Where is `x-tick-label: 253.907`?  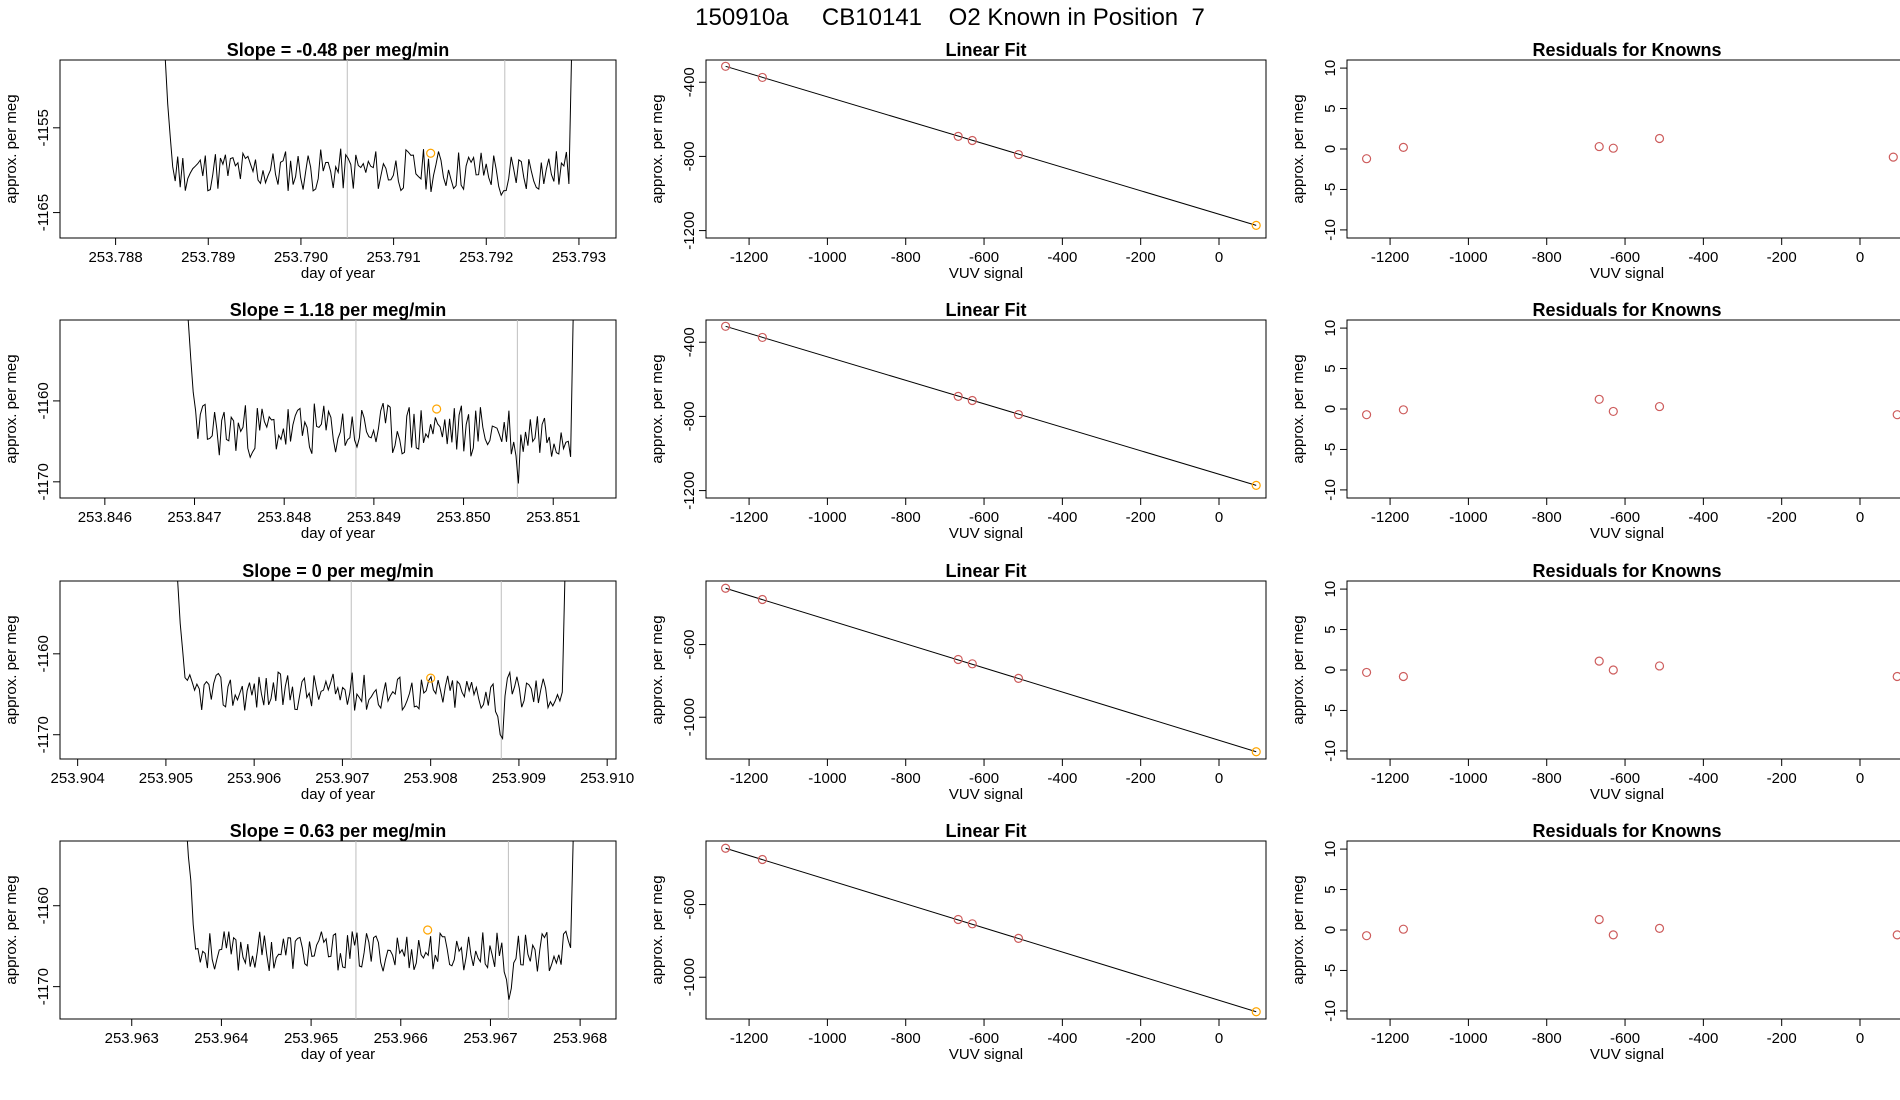
x-tick-label: 253.907 is located at coordinates (342, 778).